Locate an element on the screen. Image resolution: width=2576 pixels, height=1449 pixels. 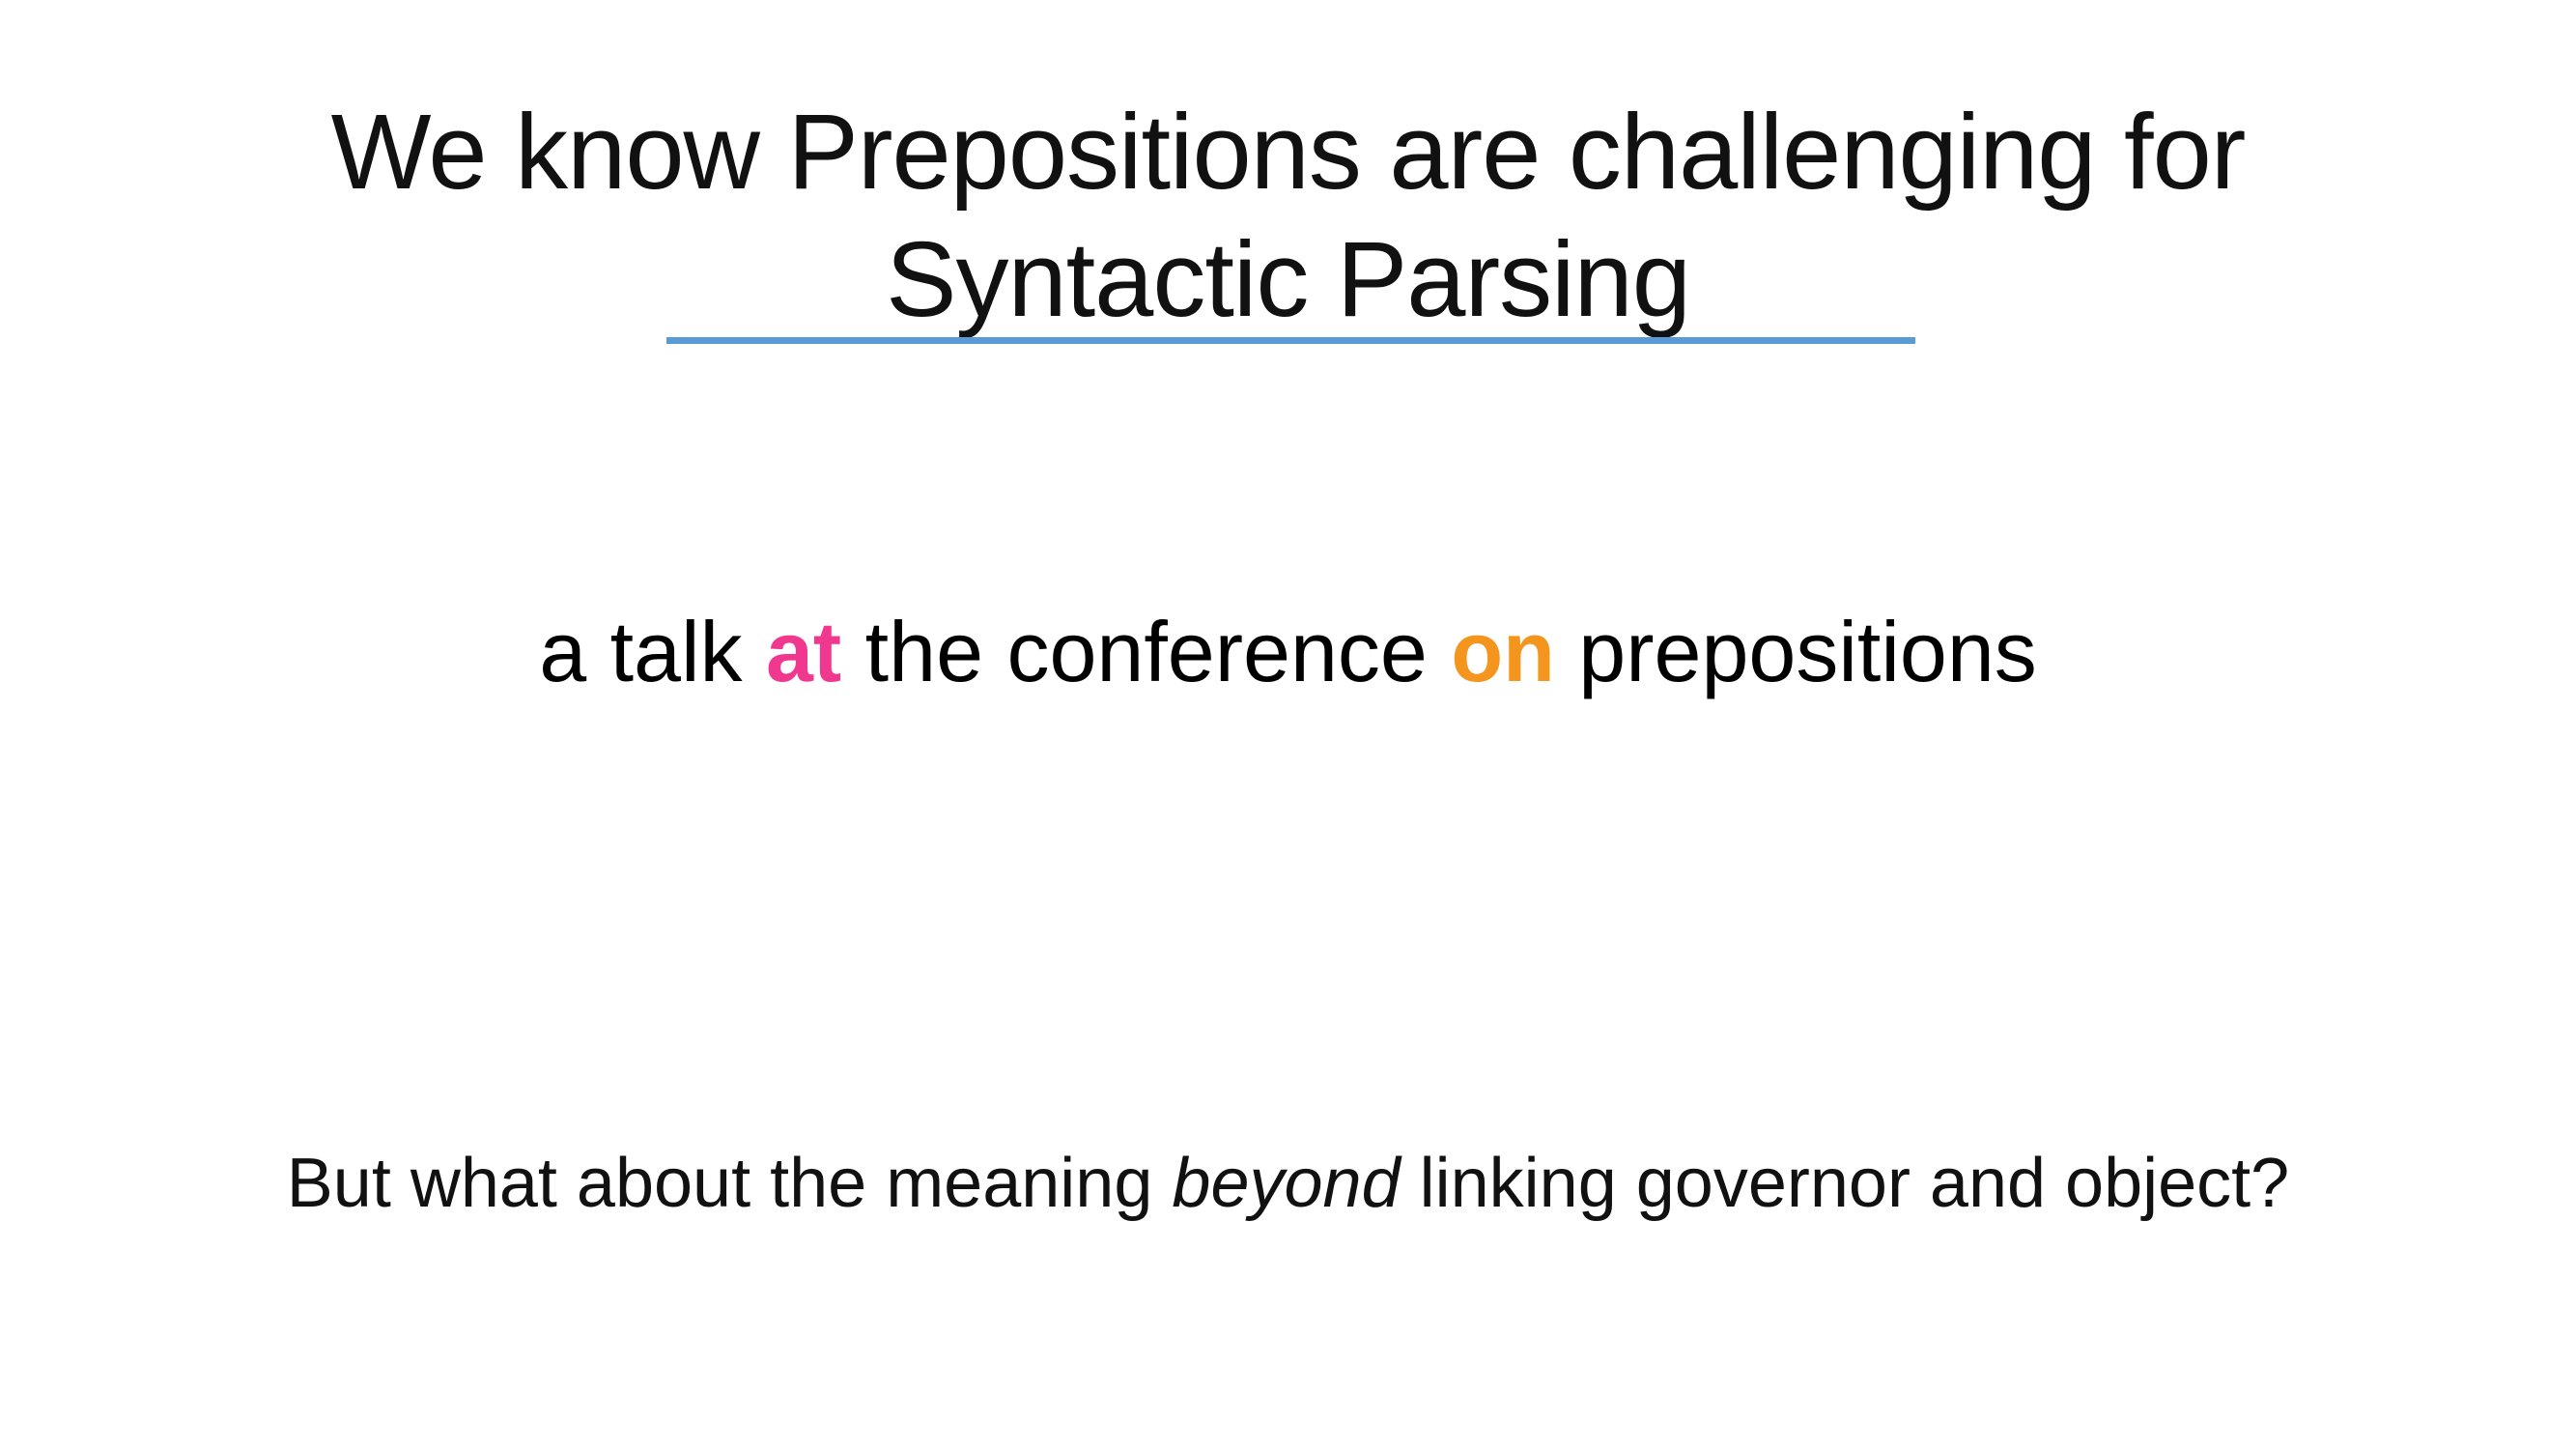
question-emphasis: beyond is located at coordinates (1286, 1183).